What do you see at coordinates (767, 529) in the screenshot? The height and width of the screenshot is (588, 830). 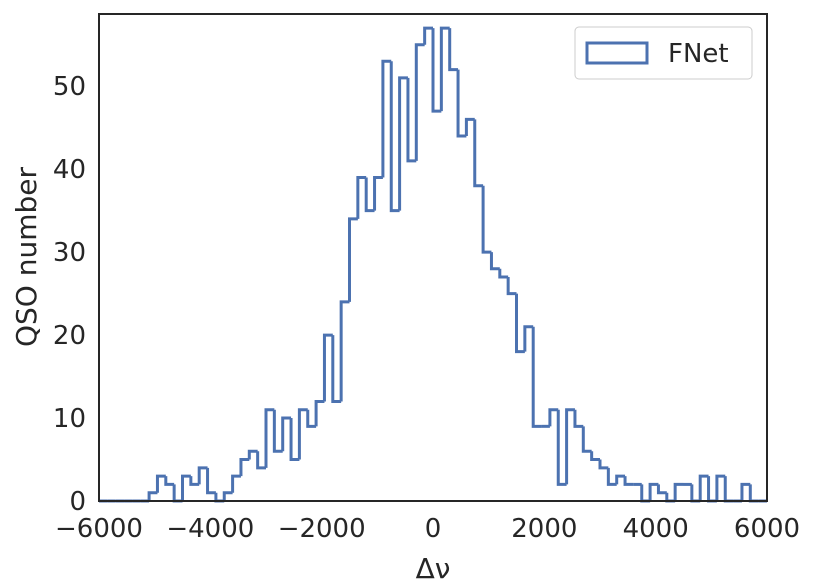 I see `x-tick-label: 6000` at bounding box center [767, 529].